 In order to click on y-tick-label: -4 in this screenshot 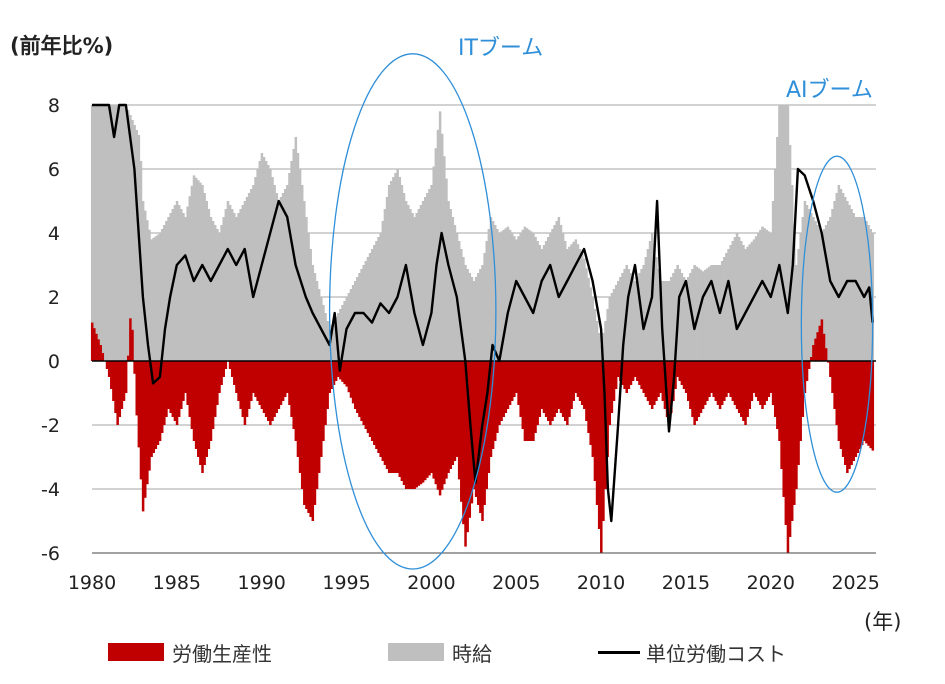, I will do `click(50, 490)`.